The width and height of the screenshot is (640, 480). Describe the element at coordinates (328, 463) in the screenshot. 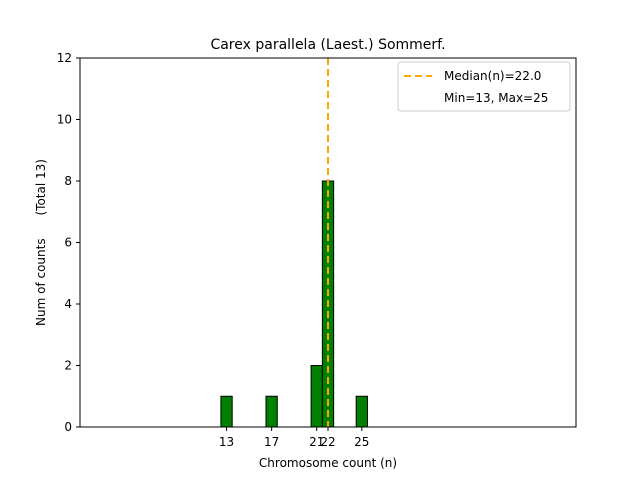

I see `x-axis-label: Chromosome count (n)` at that location.